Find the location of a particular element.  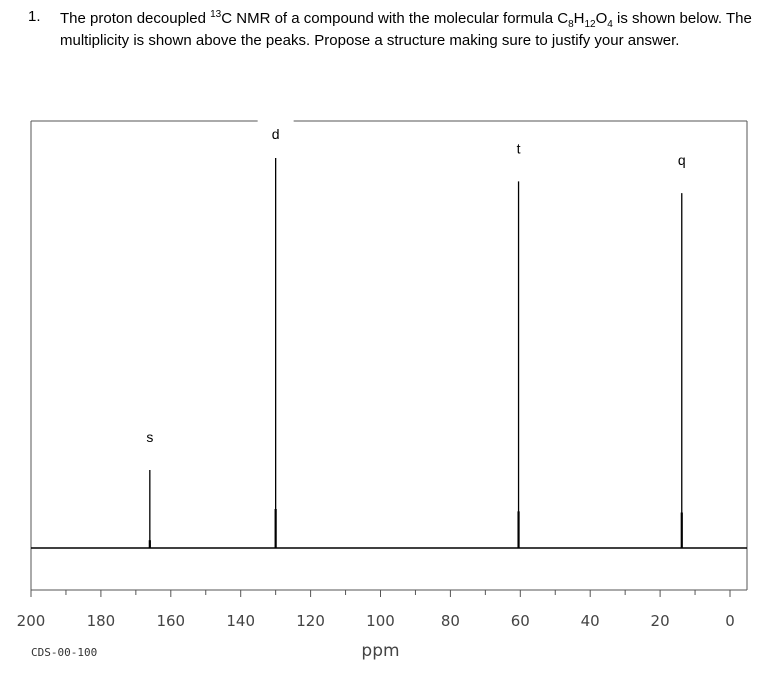

x-tick-label: 140 is located at coordinates (240, 621).